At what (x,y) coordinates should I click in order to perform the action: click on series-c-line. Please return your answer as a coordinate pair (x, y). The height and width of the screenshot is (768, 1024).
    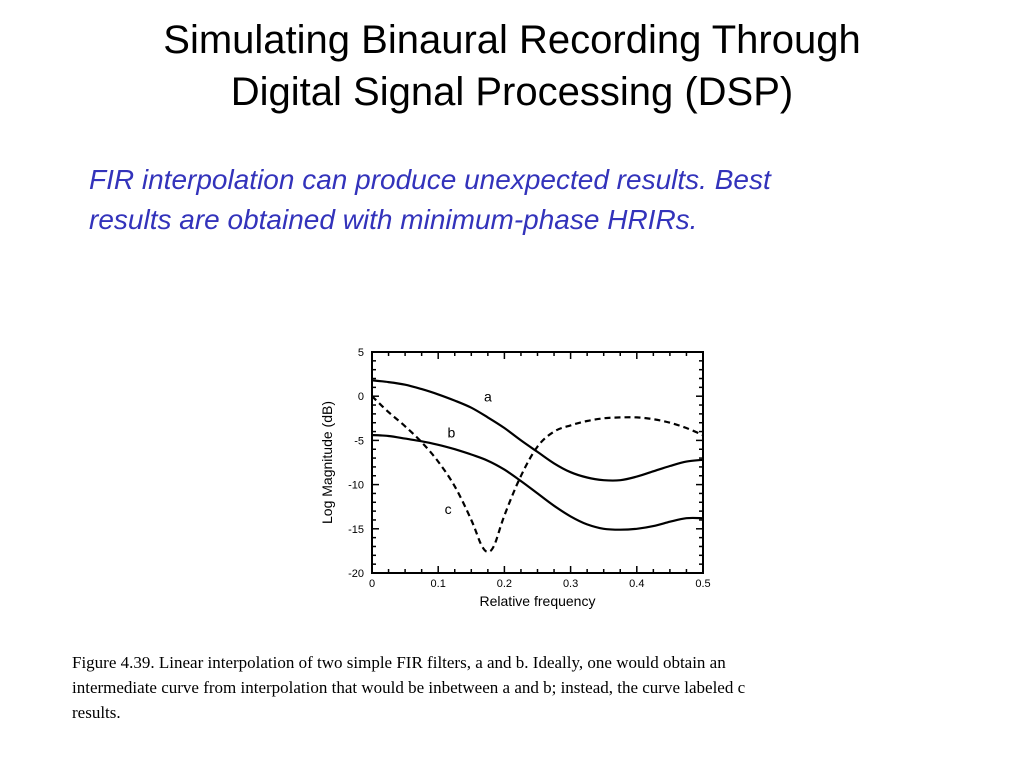
    Looking at the image, I should click on (537, 474).